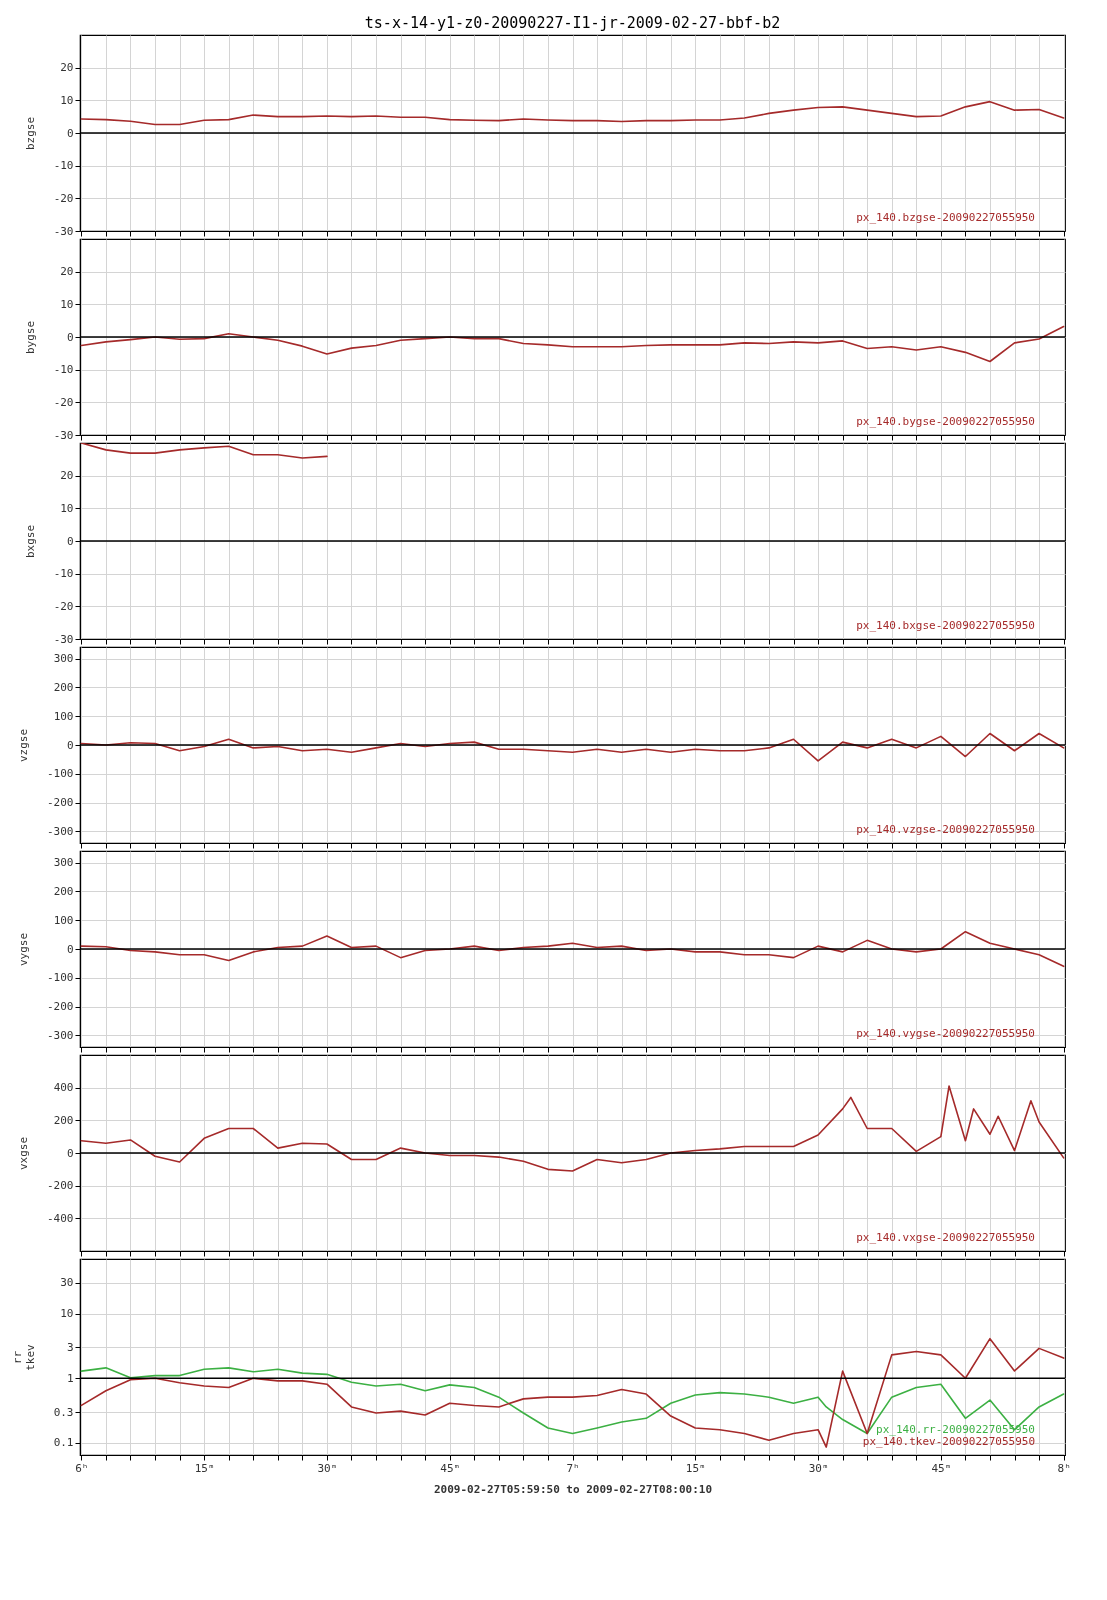  Describe the element at coordinates (24, 949) in the screenshot. I see `y-axis-title: vygse` at that location.